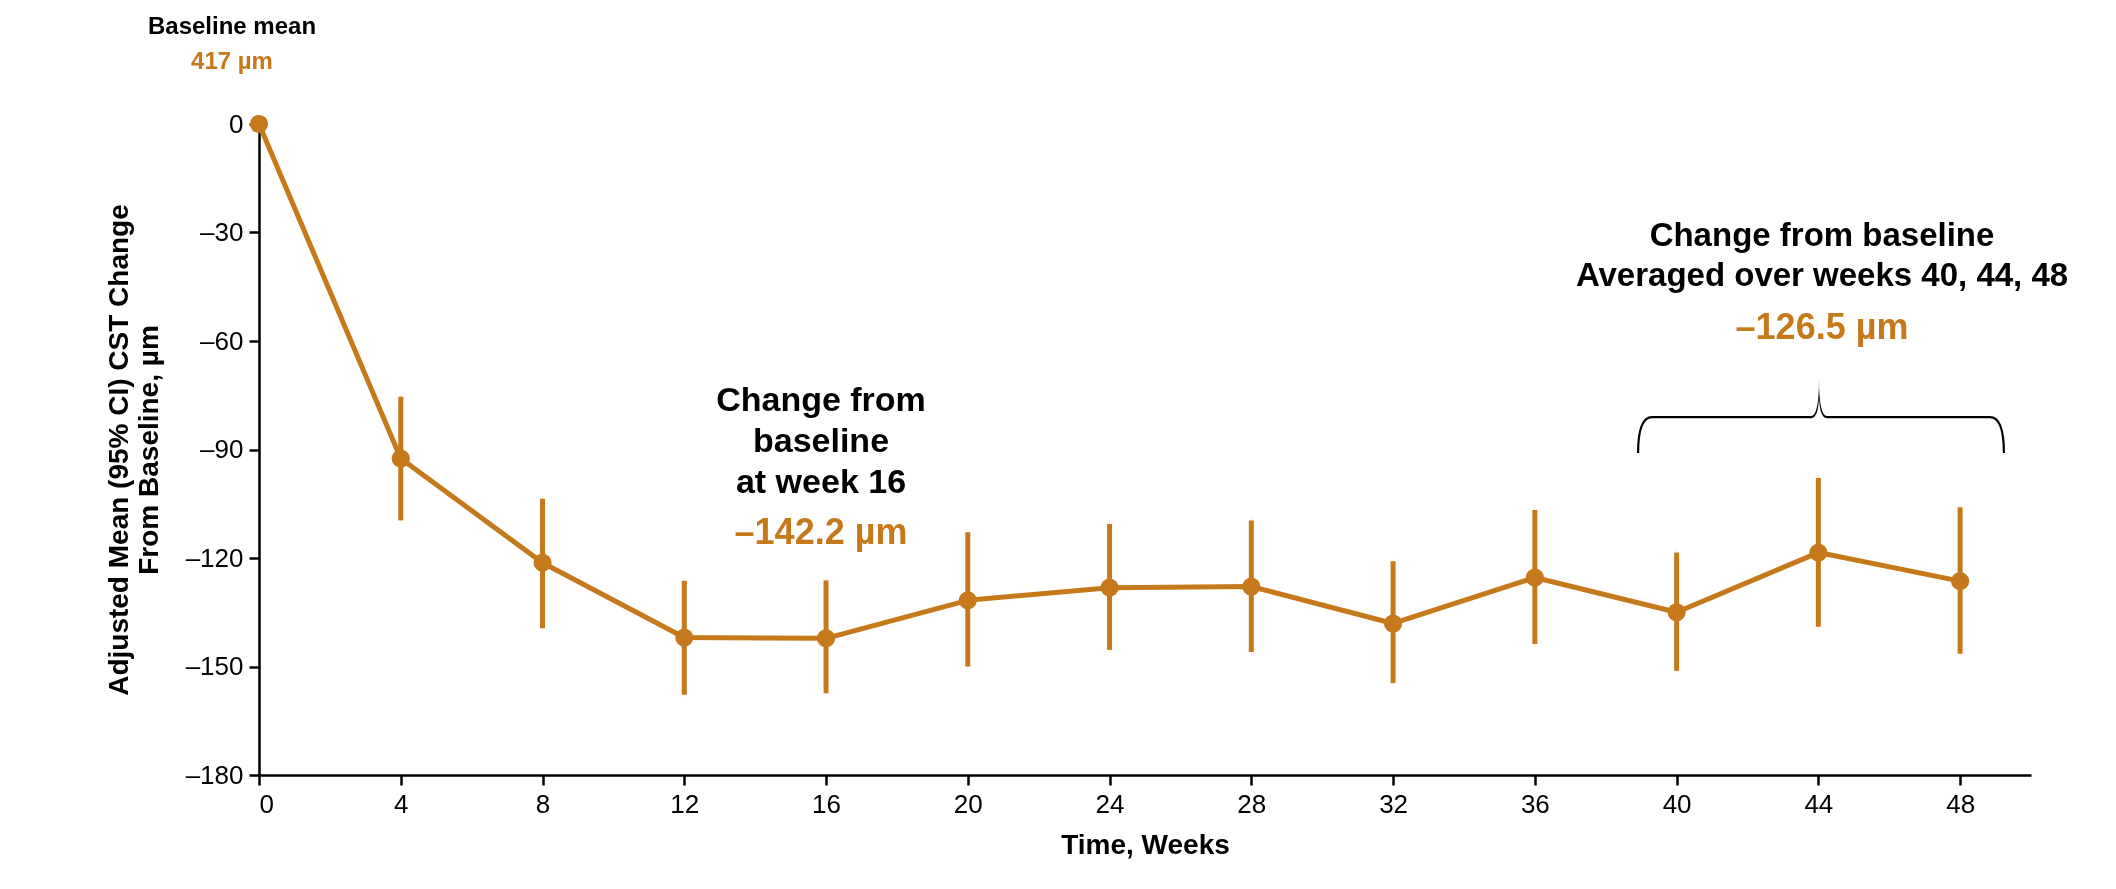 Image resolution: width=2116 pixels, height=889 pixels. What do you see at coordinates (266, 803) in the screenshot?
I see `x-tick-label: 0` at bounding box center [266, 803].